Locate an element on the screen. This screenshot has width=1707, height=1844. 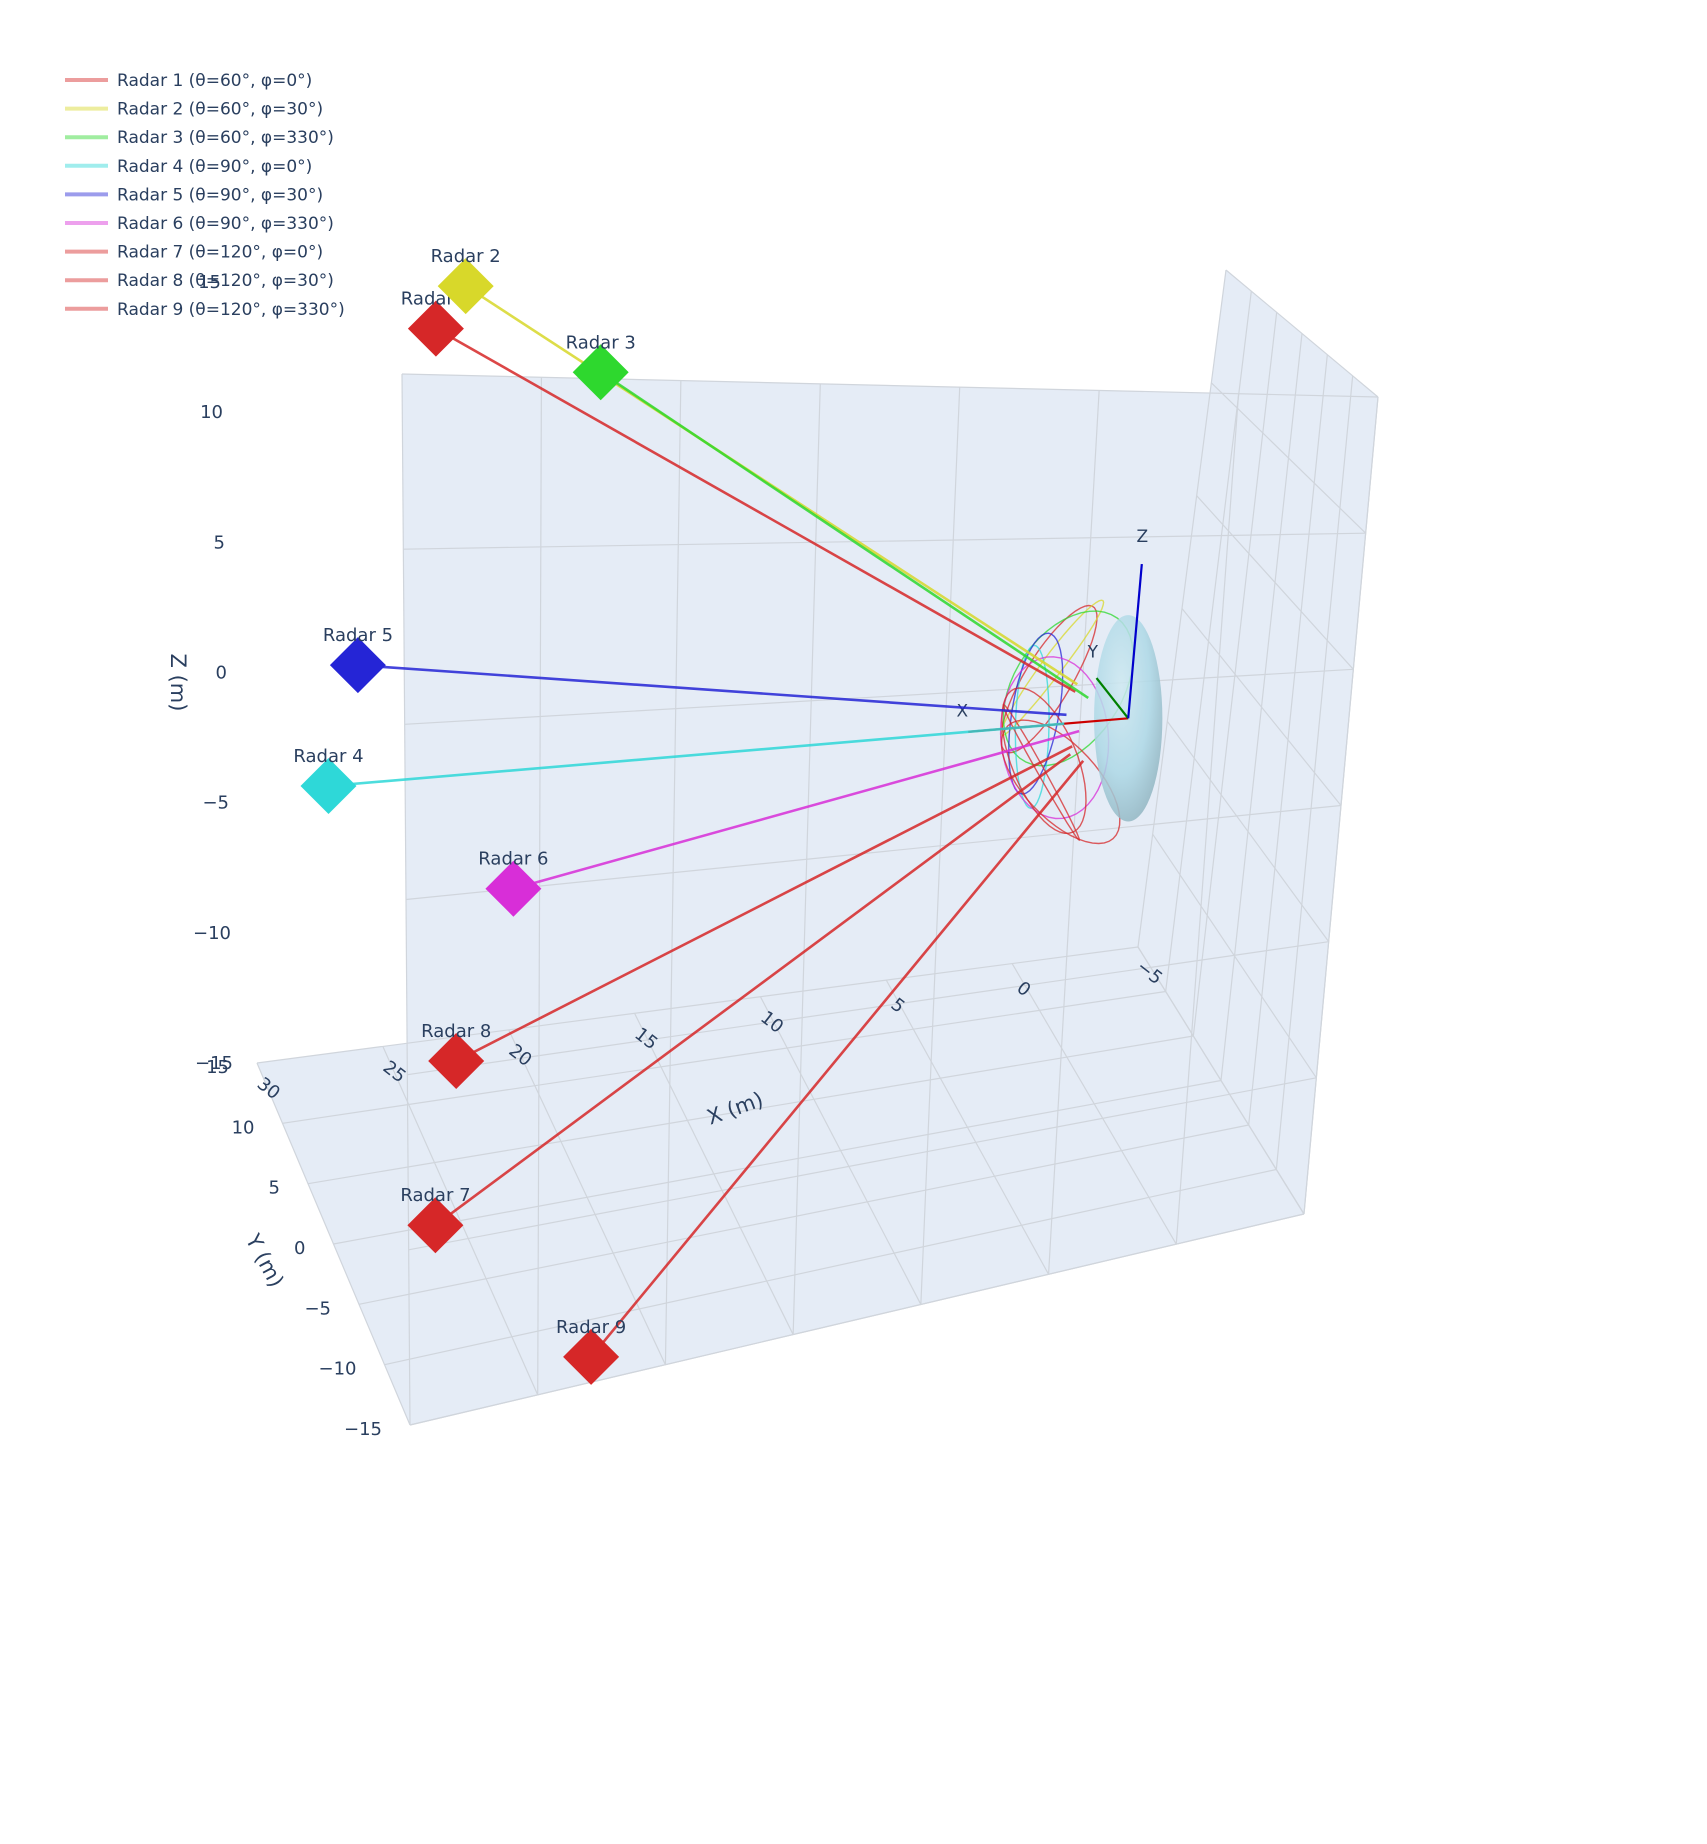
legend-item-label: Radar 7 (θ=120°, φ=0°) is located at coordinates (220, 253).